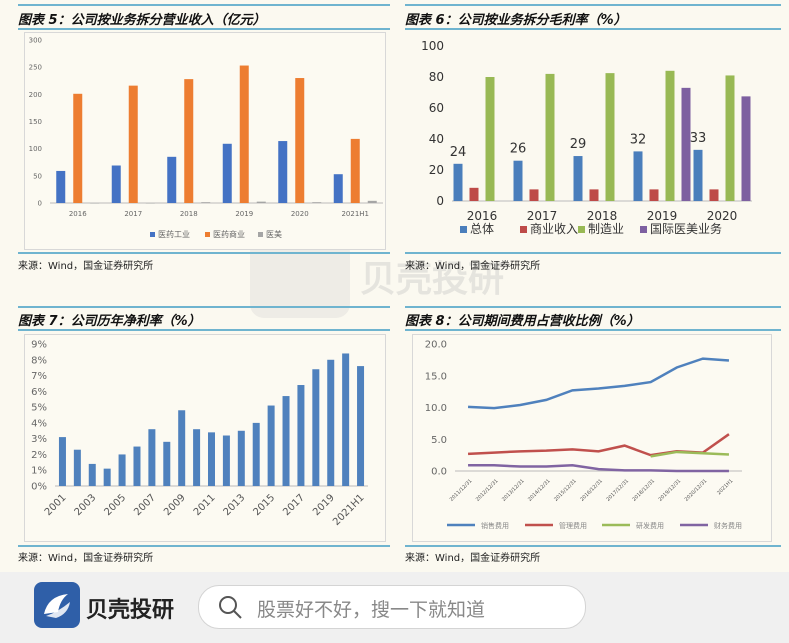 This screenshot has width=789, height=643. I want to click on y-tick-label: 60, so click(436, 108).